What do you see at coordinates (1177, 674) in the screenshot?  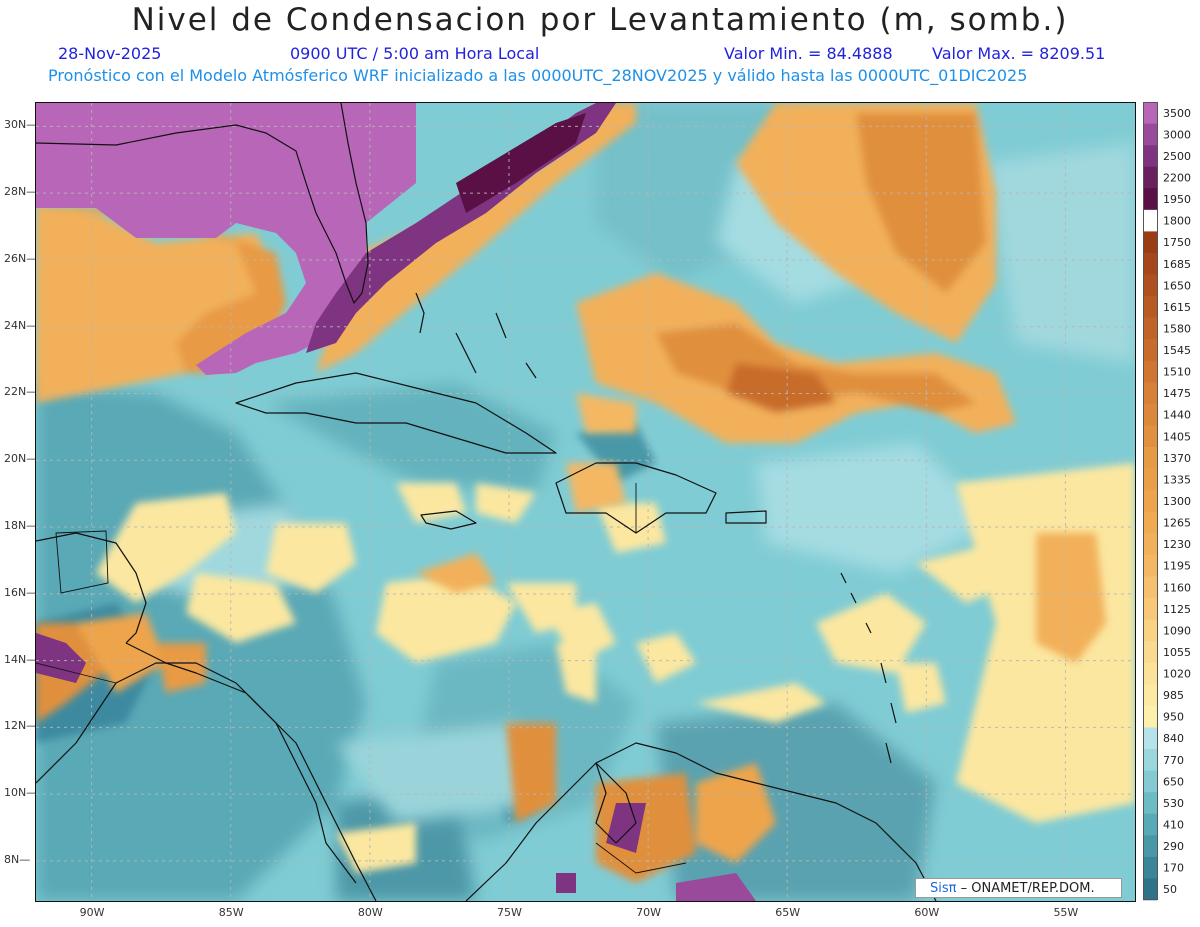 I see `colorbar-label: 1020` at bounding box center [1177, 674].